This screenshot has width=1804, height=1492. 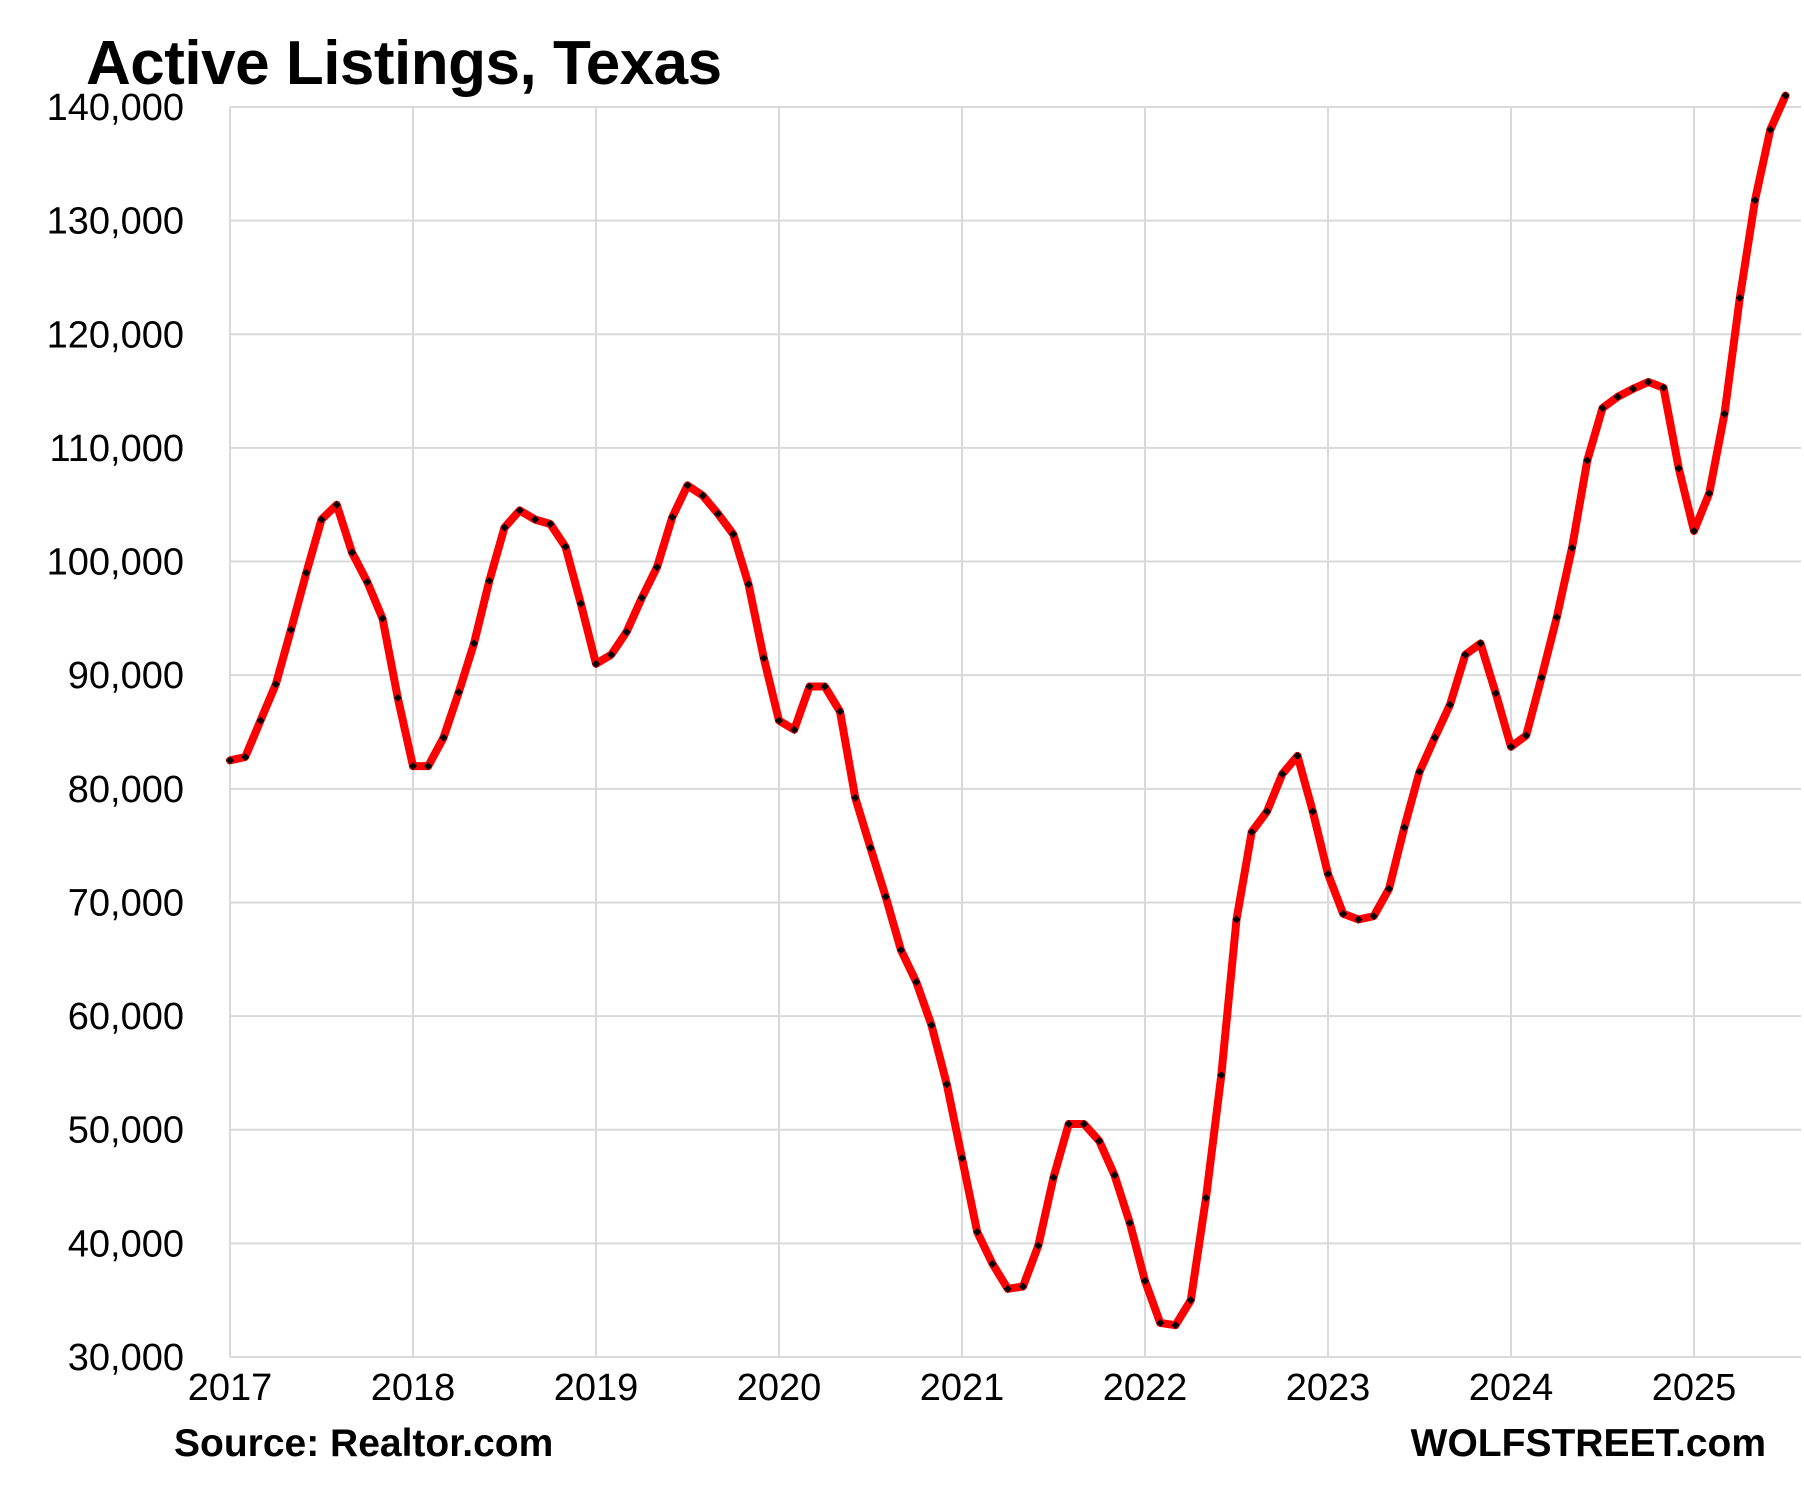 I want to click on x-tick-label: 2019, so click(x=596, y=1388).